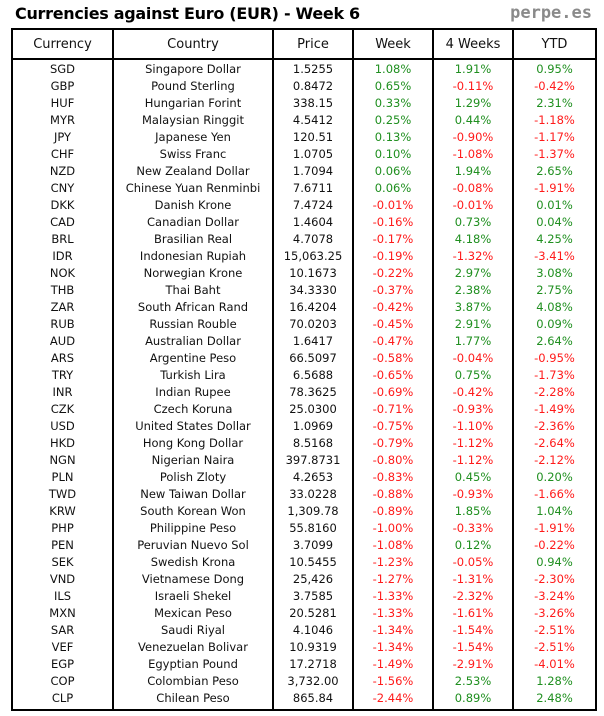 The width and height of the screenshot is (604, 716). I want to click on cell-country: Brasilian Real, so click(193, 239).